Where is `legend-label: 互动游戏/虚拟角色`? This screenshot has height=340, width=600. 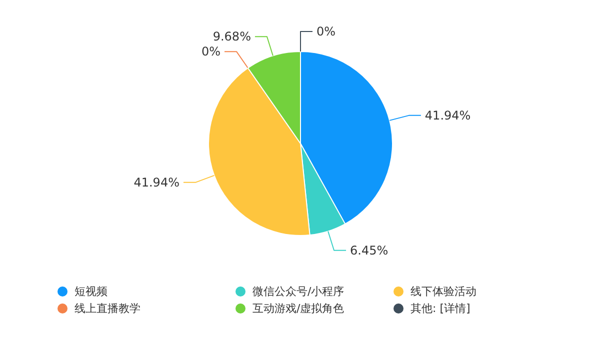 legend-label: 互动游戏/虚拟角色 is located at coordinates (298, 308).